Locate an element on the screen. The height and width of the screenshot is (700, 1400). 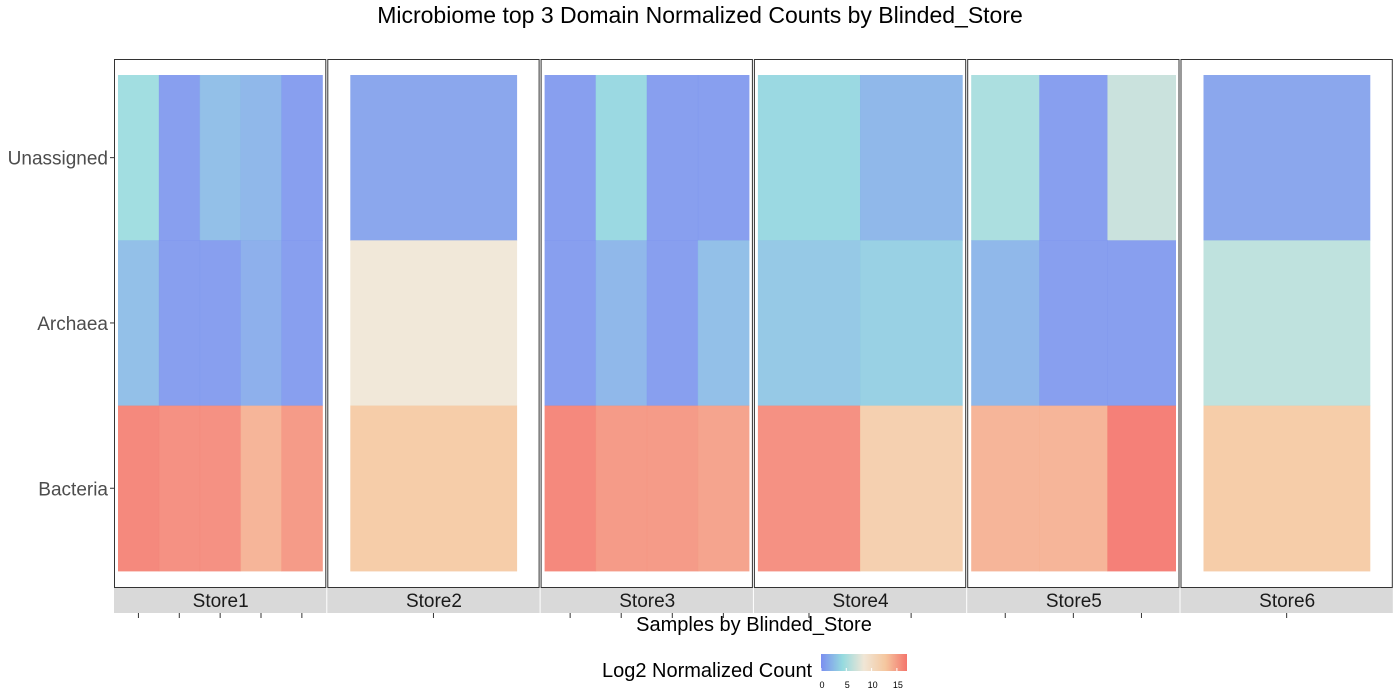
panel-store3: Store3 is located at coordinates (646, 338).